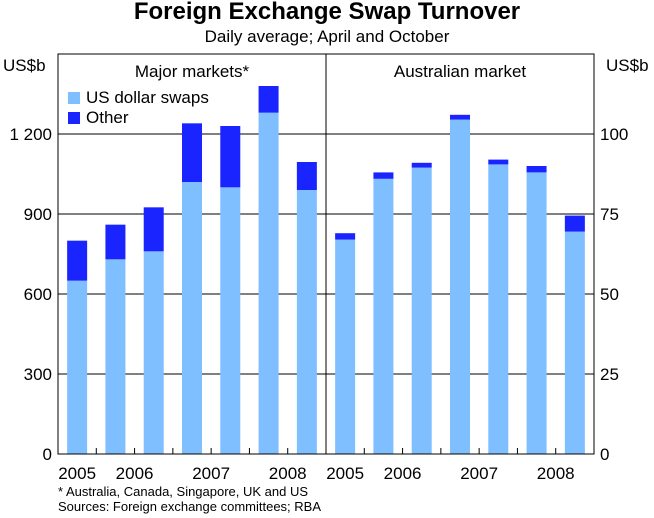 The height and width of the screenshot is (518, 654). I want to click on left-tick-label: 1 200, so click(30, 134).